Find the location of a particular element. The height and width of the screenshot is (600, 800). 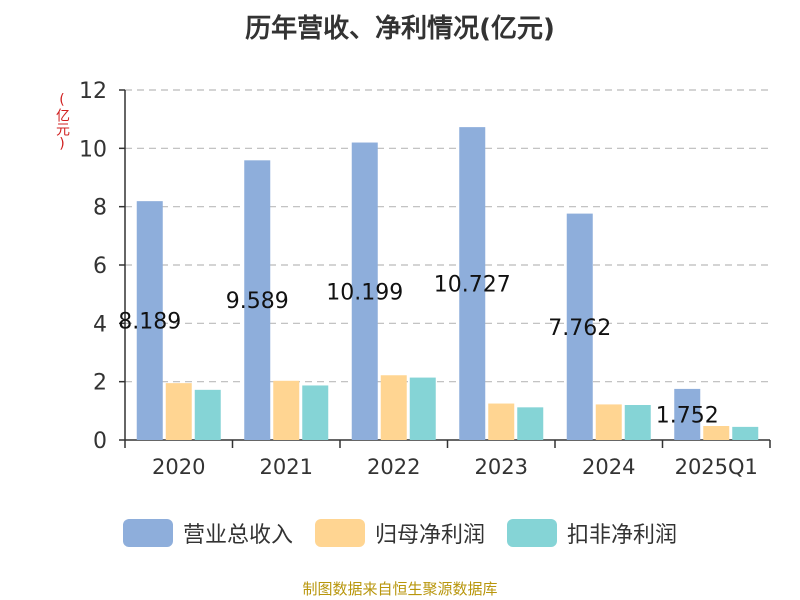

y-tick-label: 12 is located at coordinates (93, 91).